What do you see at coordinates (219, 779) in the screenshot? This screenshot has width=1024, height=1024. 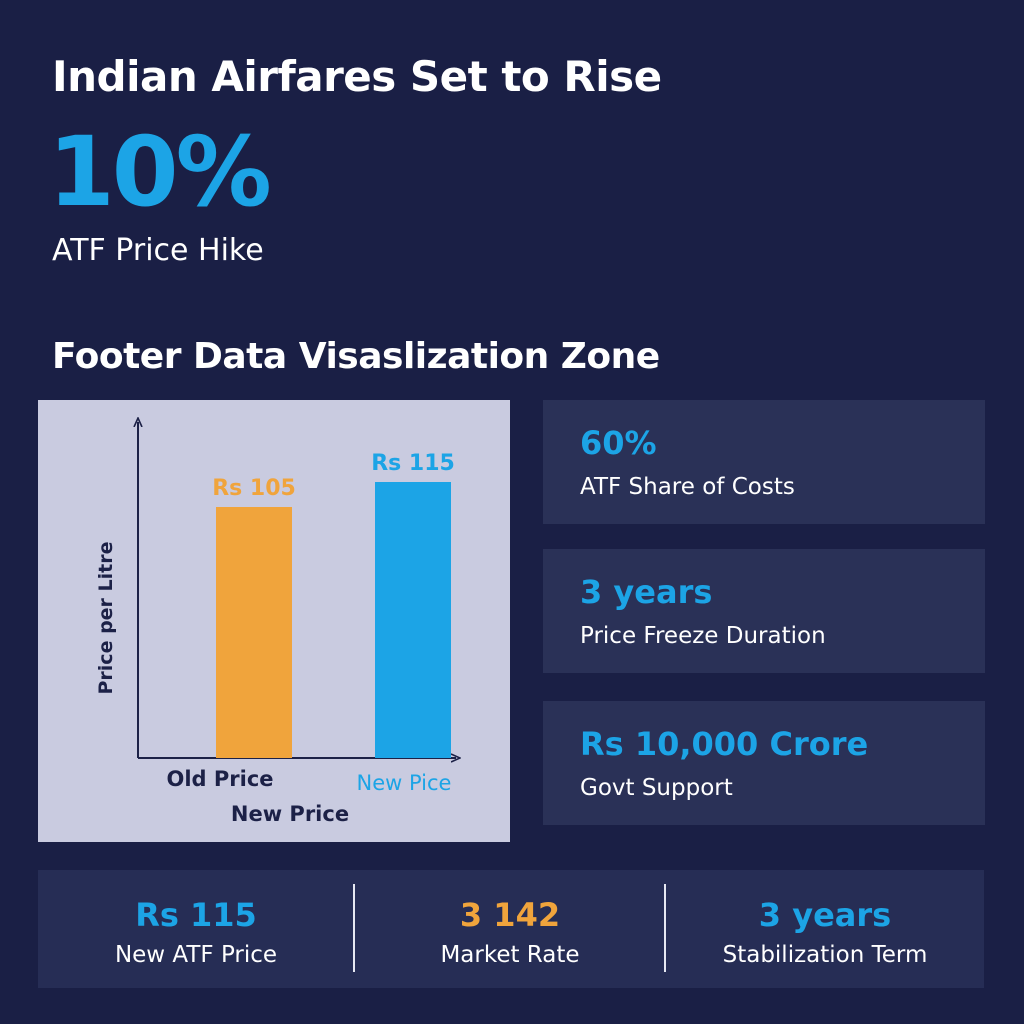 I see `category-label: Old Price` at bounding box center [219, 779].